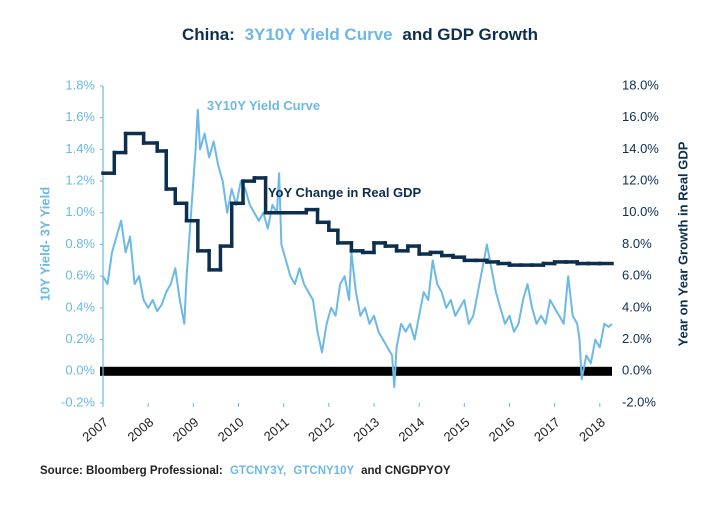 This screenshot has height=505, width=720. What do you see at coordinates (356, 371) in the screenshot?
I see `zero-line` at bounding box center [356, 371].